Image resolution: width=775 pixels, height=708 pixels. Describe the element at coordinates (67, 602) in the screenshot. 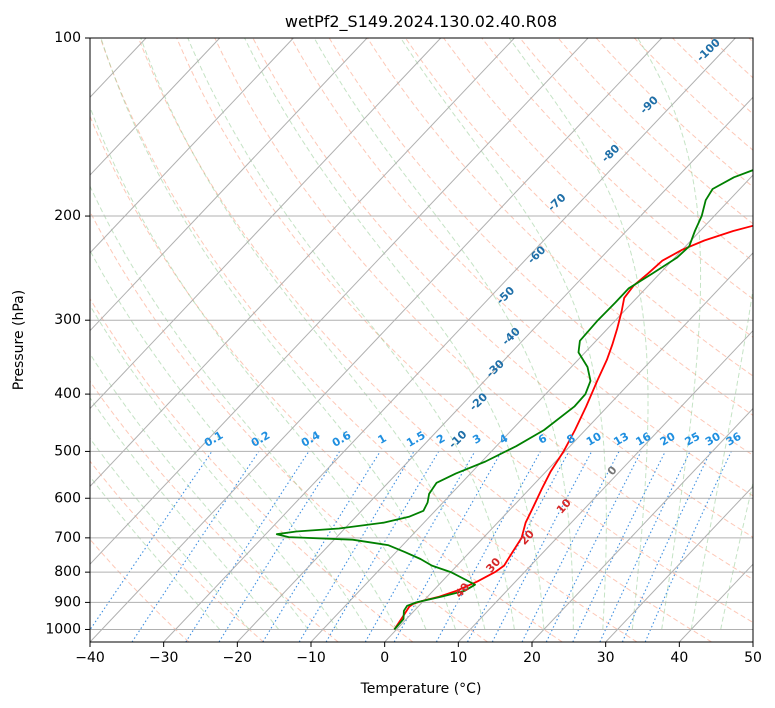

I see `y-tick-label: 900` at that location.